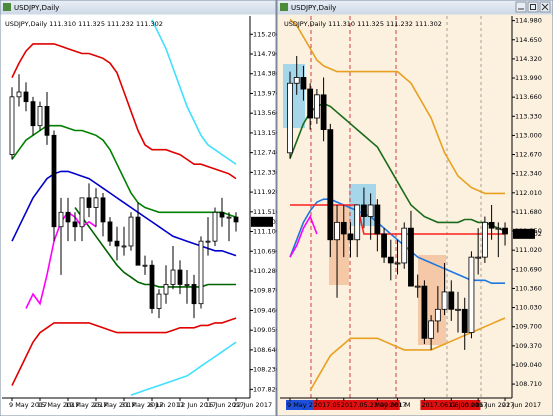  I want to click on y-tick-label: 113.000, so click(528, 135).